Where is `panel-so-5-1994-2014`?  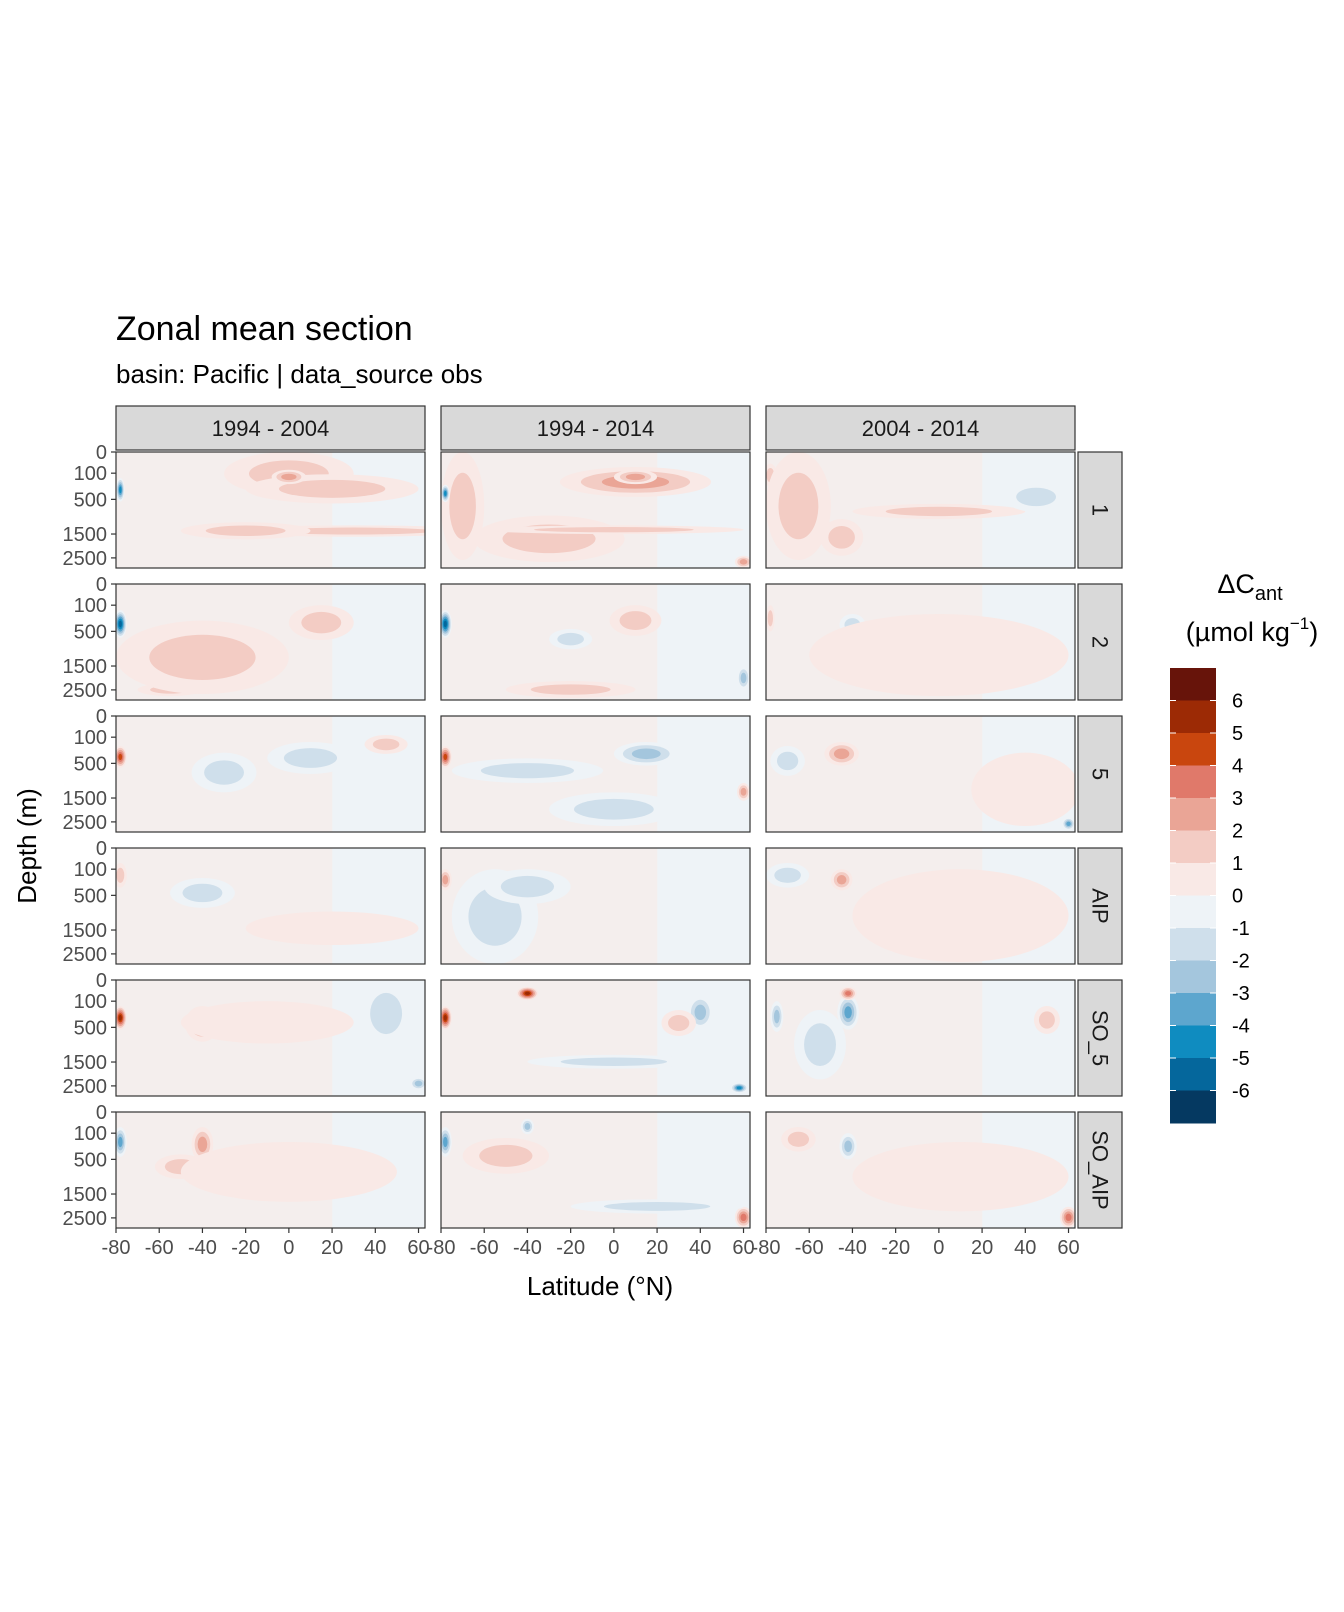 panel-so-5-1994-2014 is located at coordinates (595, 1038).